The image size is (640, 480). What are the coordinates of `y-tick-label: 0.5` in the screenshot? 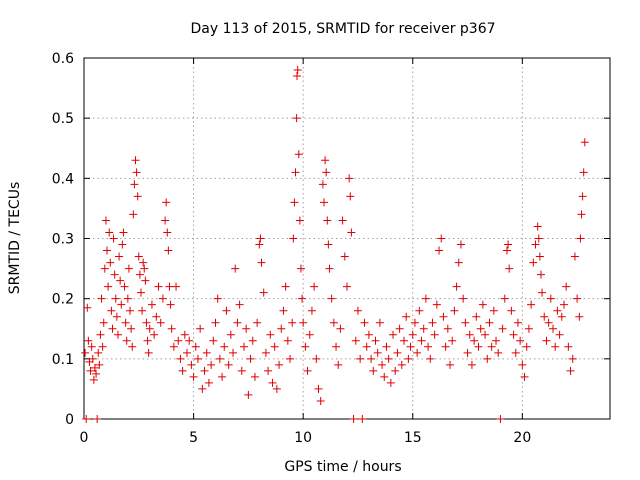 It's located at (63, 119).